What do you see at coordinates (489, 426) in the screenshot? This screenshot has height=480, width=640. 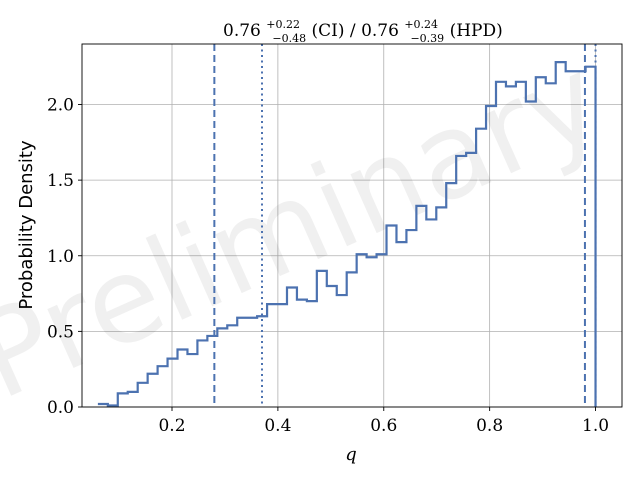 I see `x-tick-label-3: 0.8` at bounding box center [489, 426].